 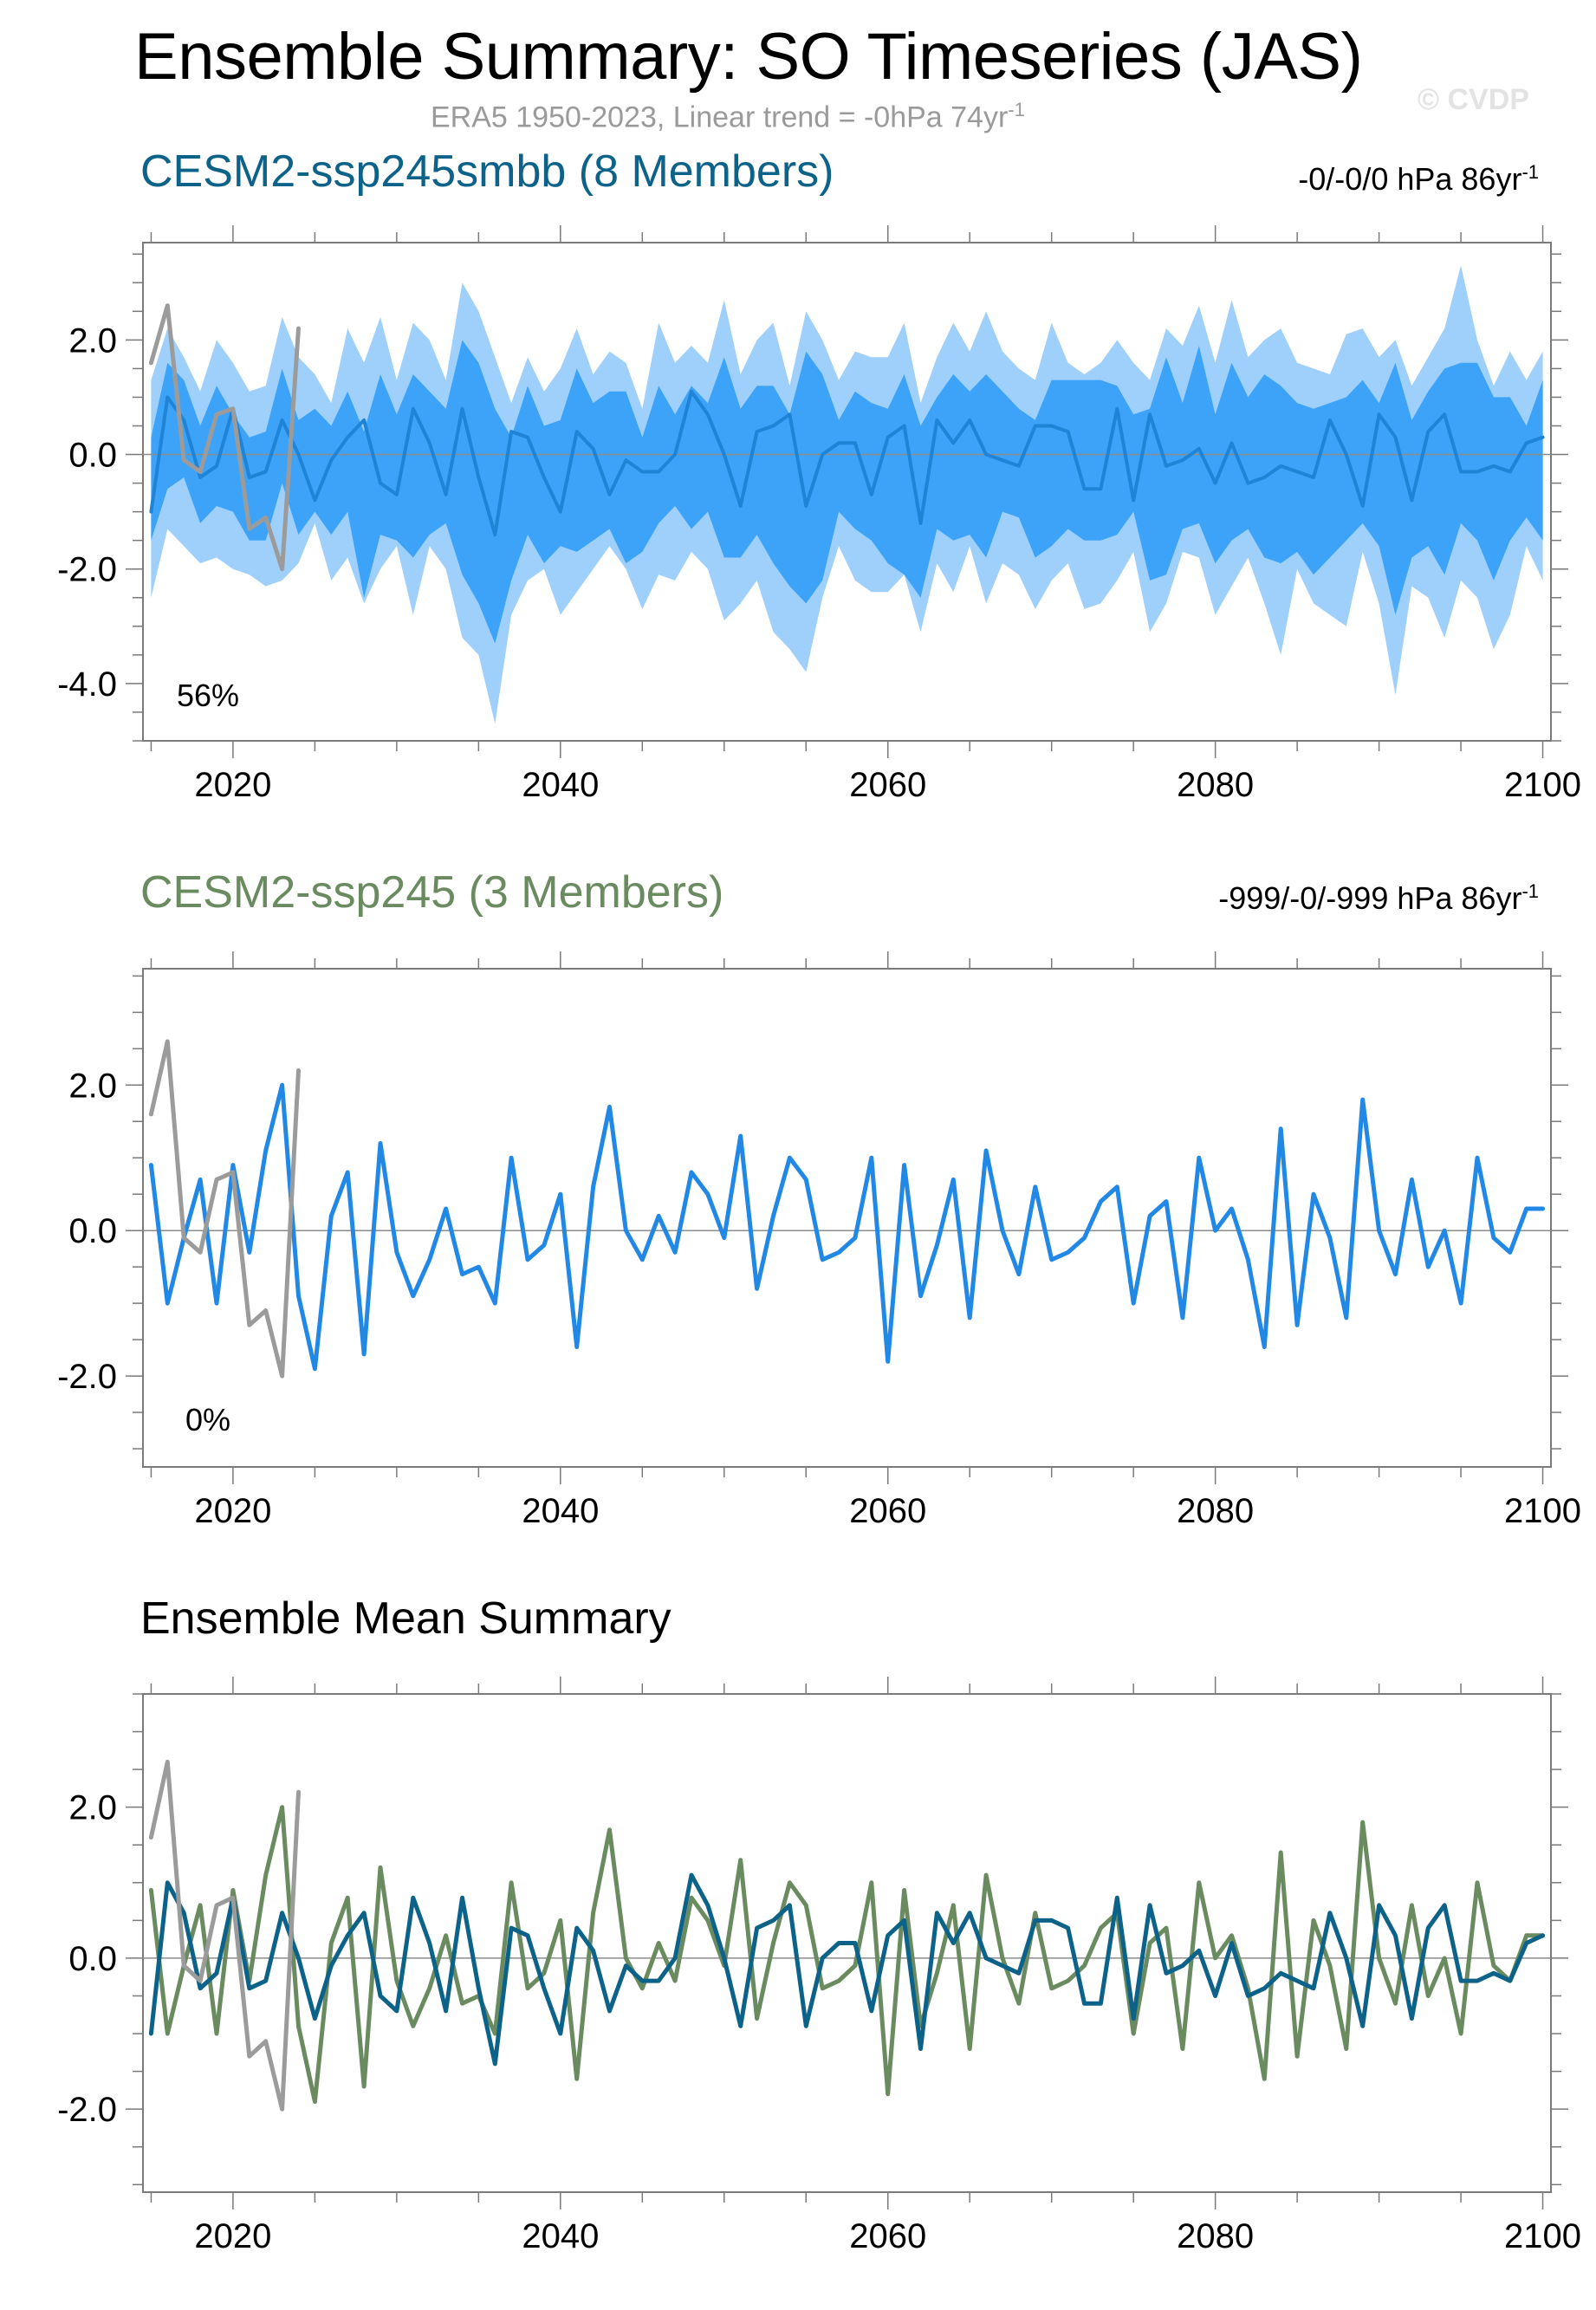 What do you see at coordinates (232, 2236) in the screenshot?
I see `panel3-xtick-label: 2020` at bounding box center [232, 2236].